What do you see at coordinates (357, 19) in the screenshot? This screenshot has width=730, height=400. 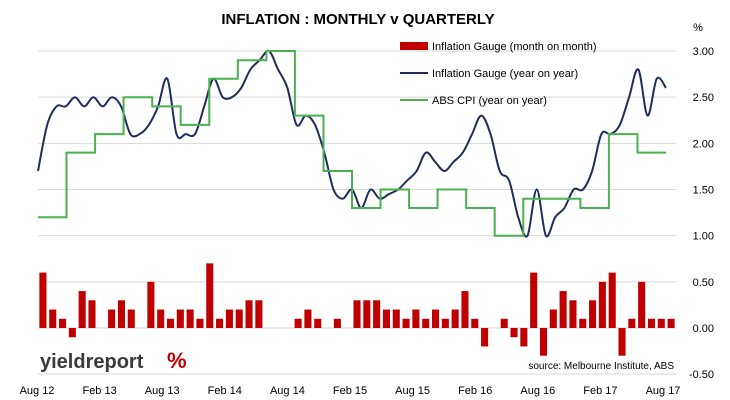 I see `chart-title: INFLATION : MONTHLY v QUARTERLY` at bounding box center [357, 19].